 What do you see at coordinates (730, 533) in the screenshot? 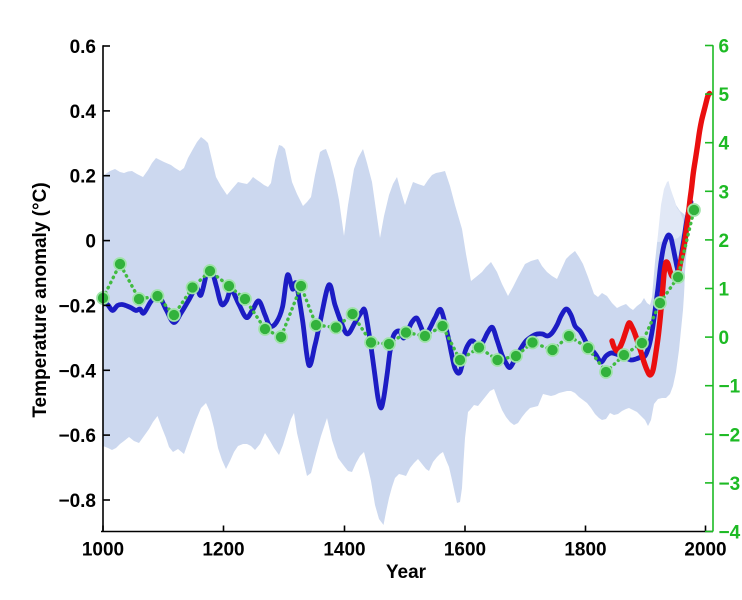
I see `svg-text: −4` at bounding box center [730, 533].